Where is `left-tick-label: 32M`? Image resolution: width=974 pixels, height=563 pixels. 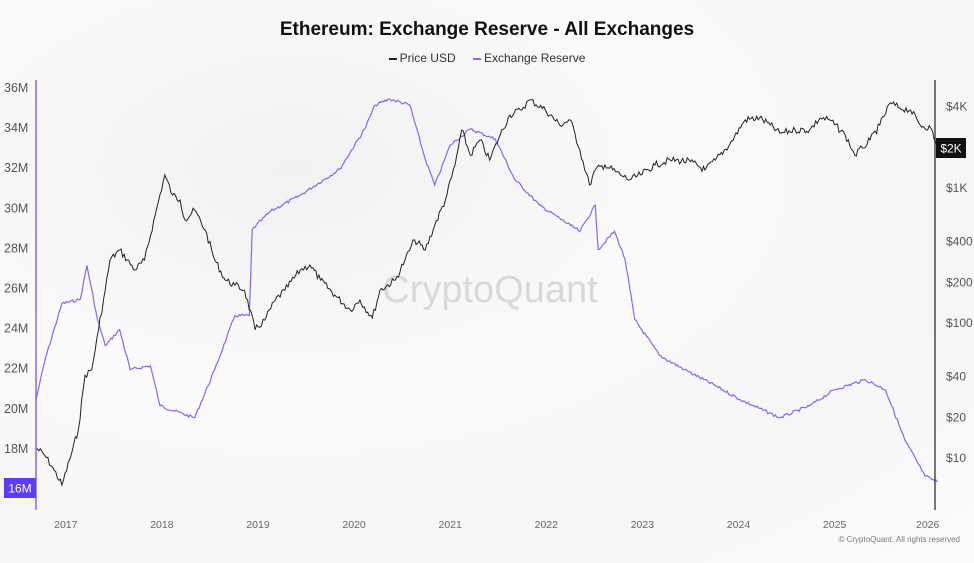 left-tick-label: 32M is located at coordinates (16, 168).